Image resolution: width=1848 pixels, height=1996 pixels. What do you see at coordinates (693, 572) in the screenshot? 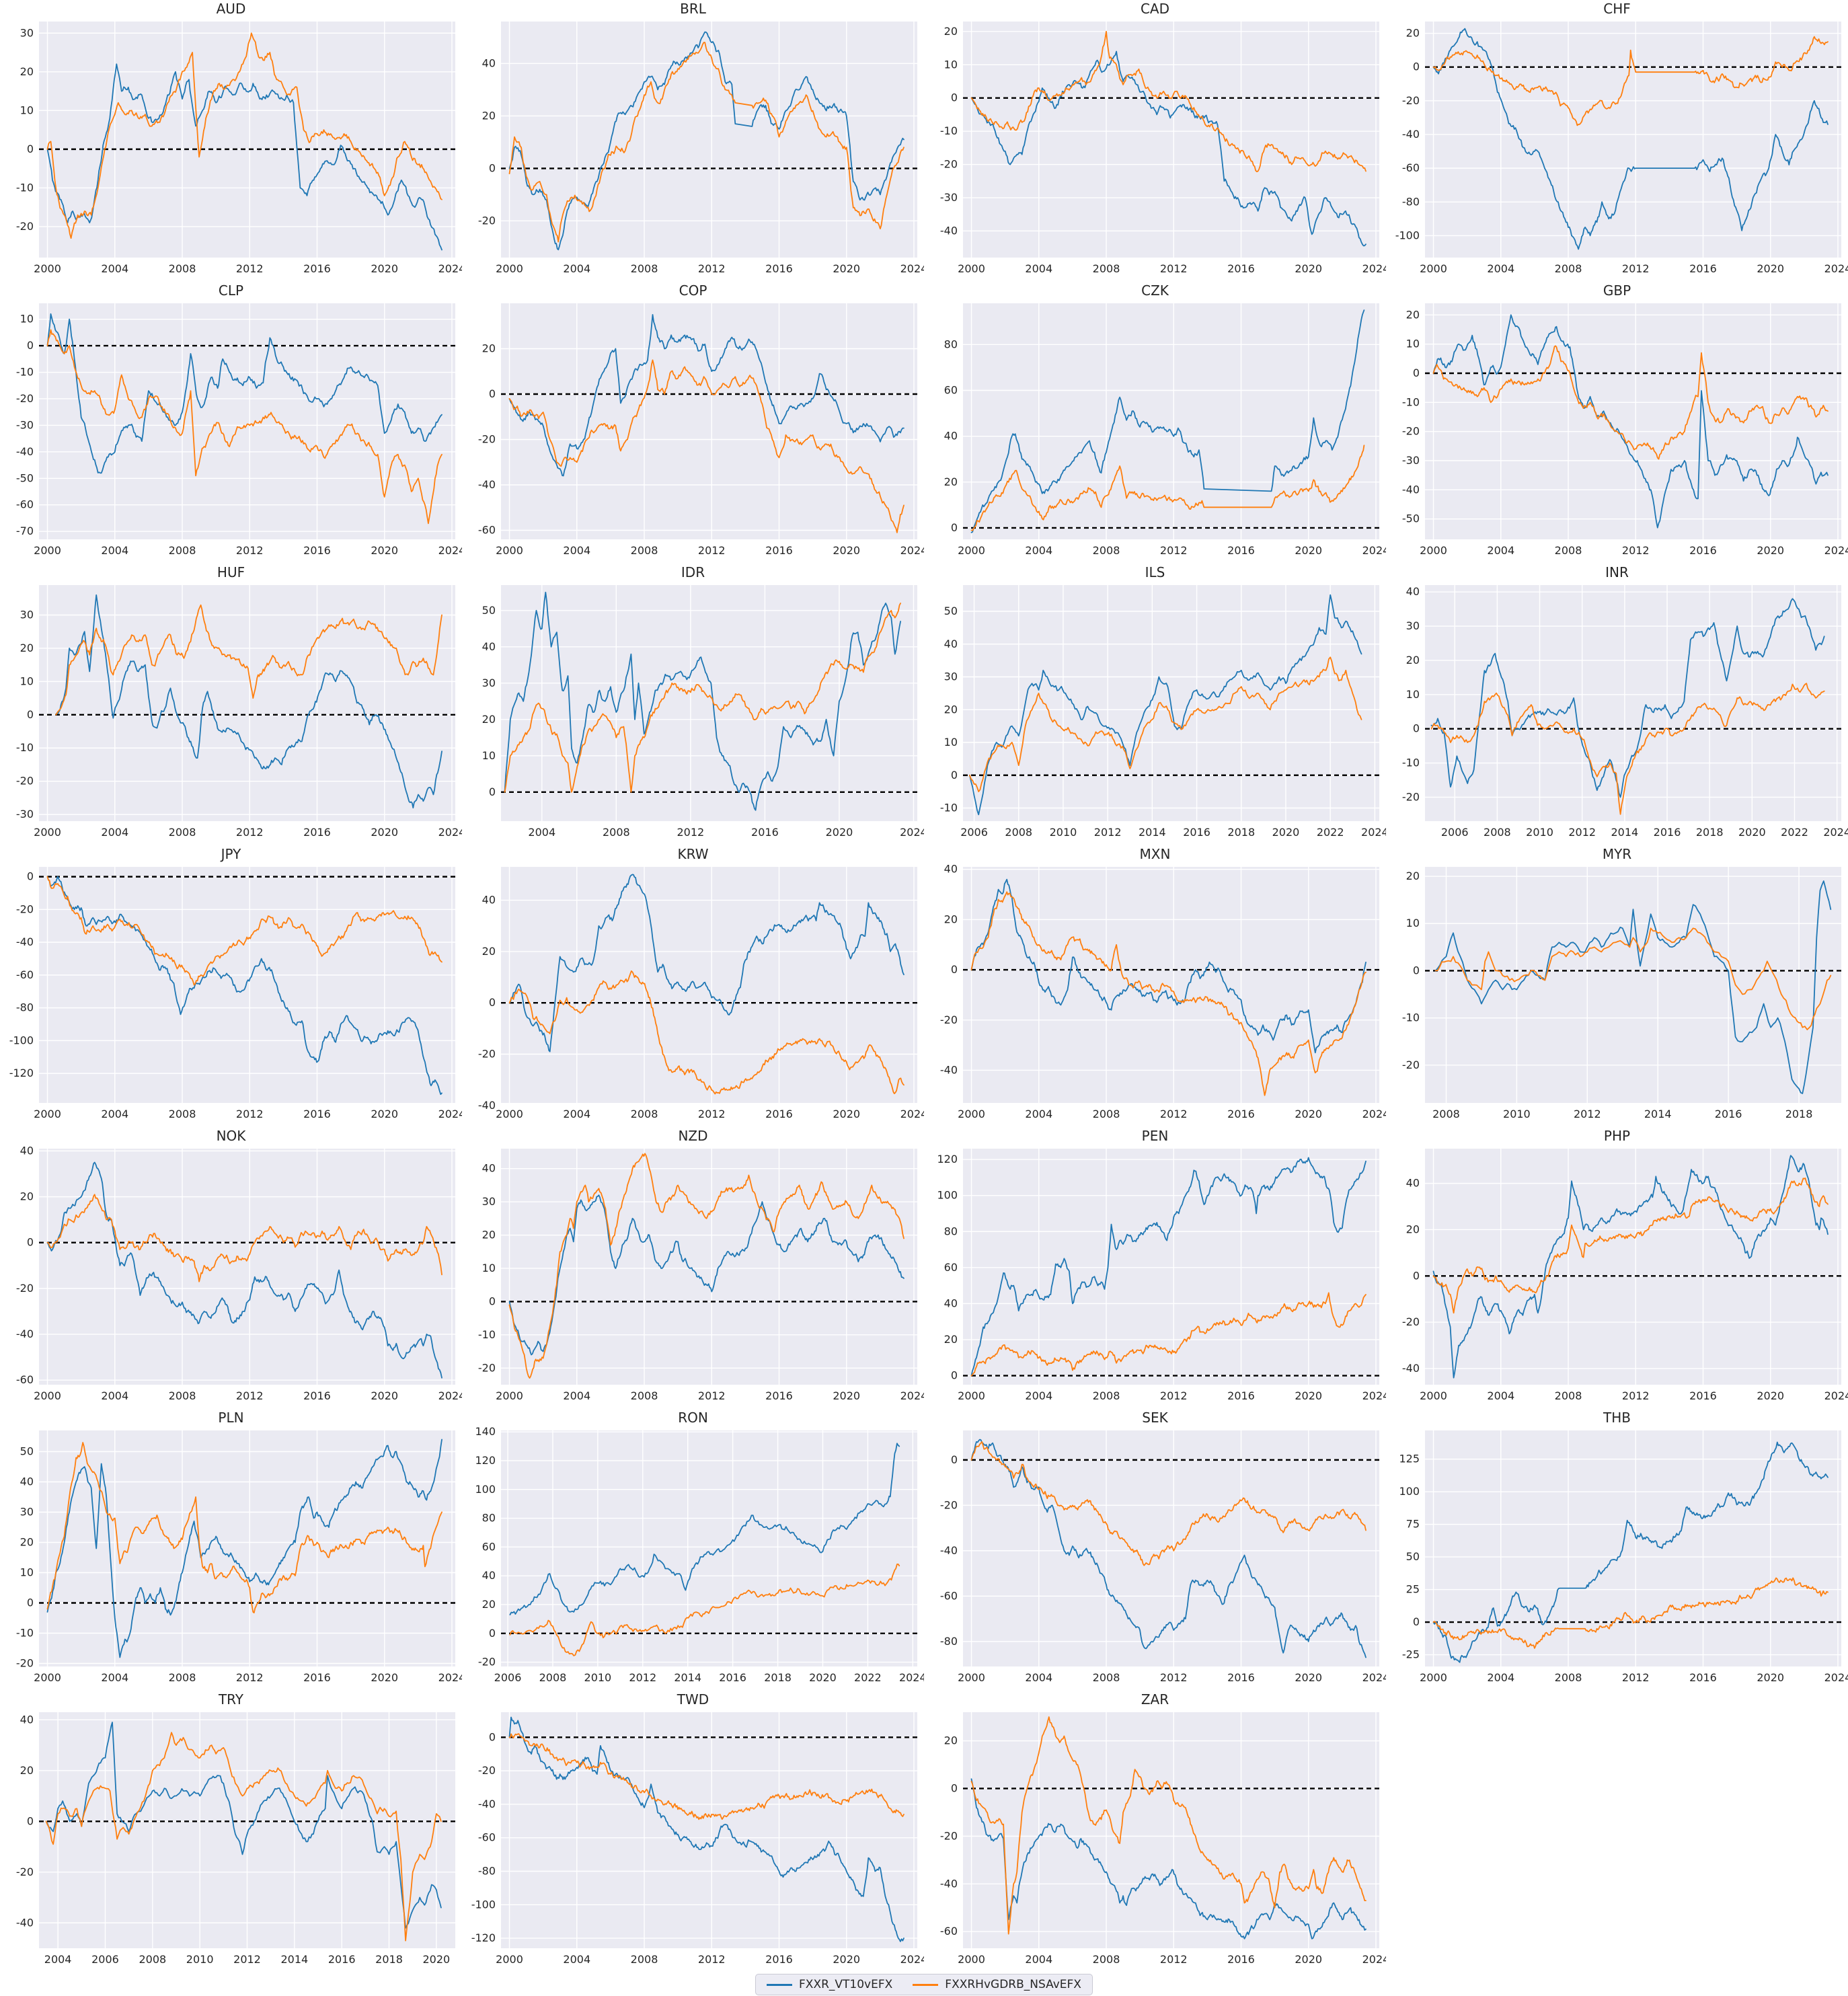
I see `chart-title: IDR` at bounding box center [693, 572].